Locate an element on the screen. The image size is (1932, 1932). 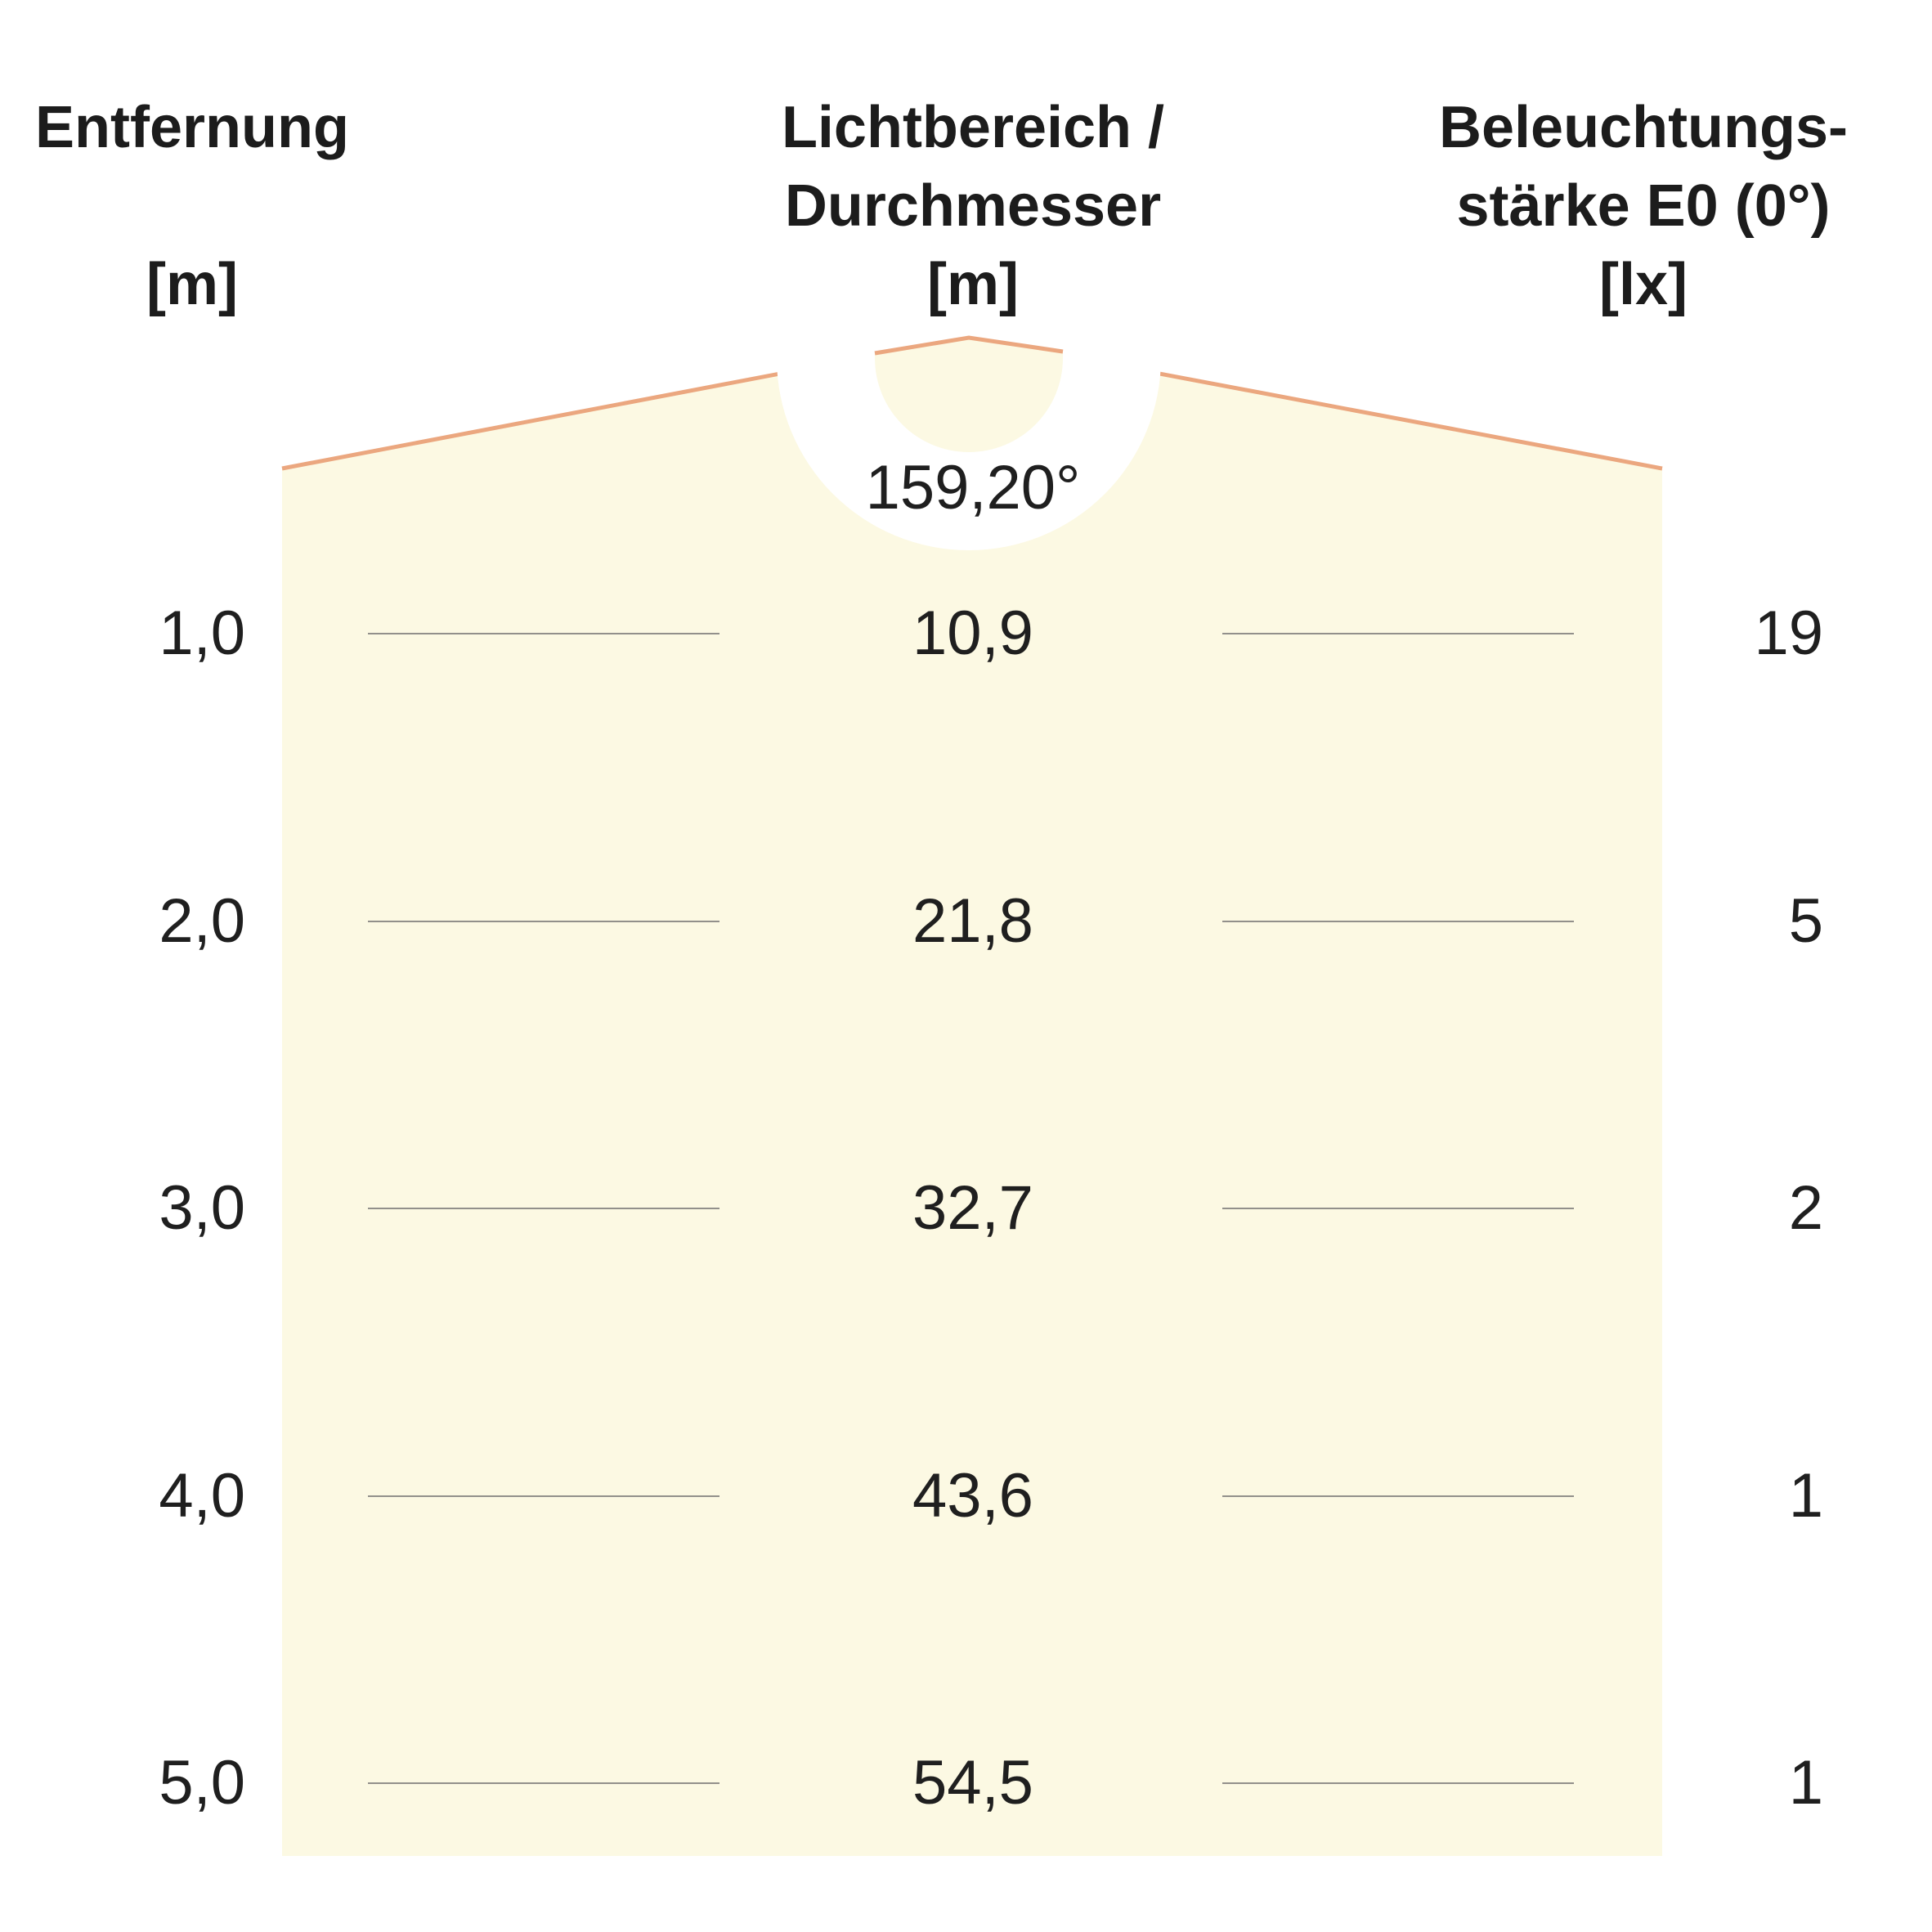
angle-wedge is located at coordinates (969, 395).